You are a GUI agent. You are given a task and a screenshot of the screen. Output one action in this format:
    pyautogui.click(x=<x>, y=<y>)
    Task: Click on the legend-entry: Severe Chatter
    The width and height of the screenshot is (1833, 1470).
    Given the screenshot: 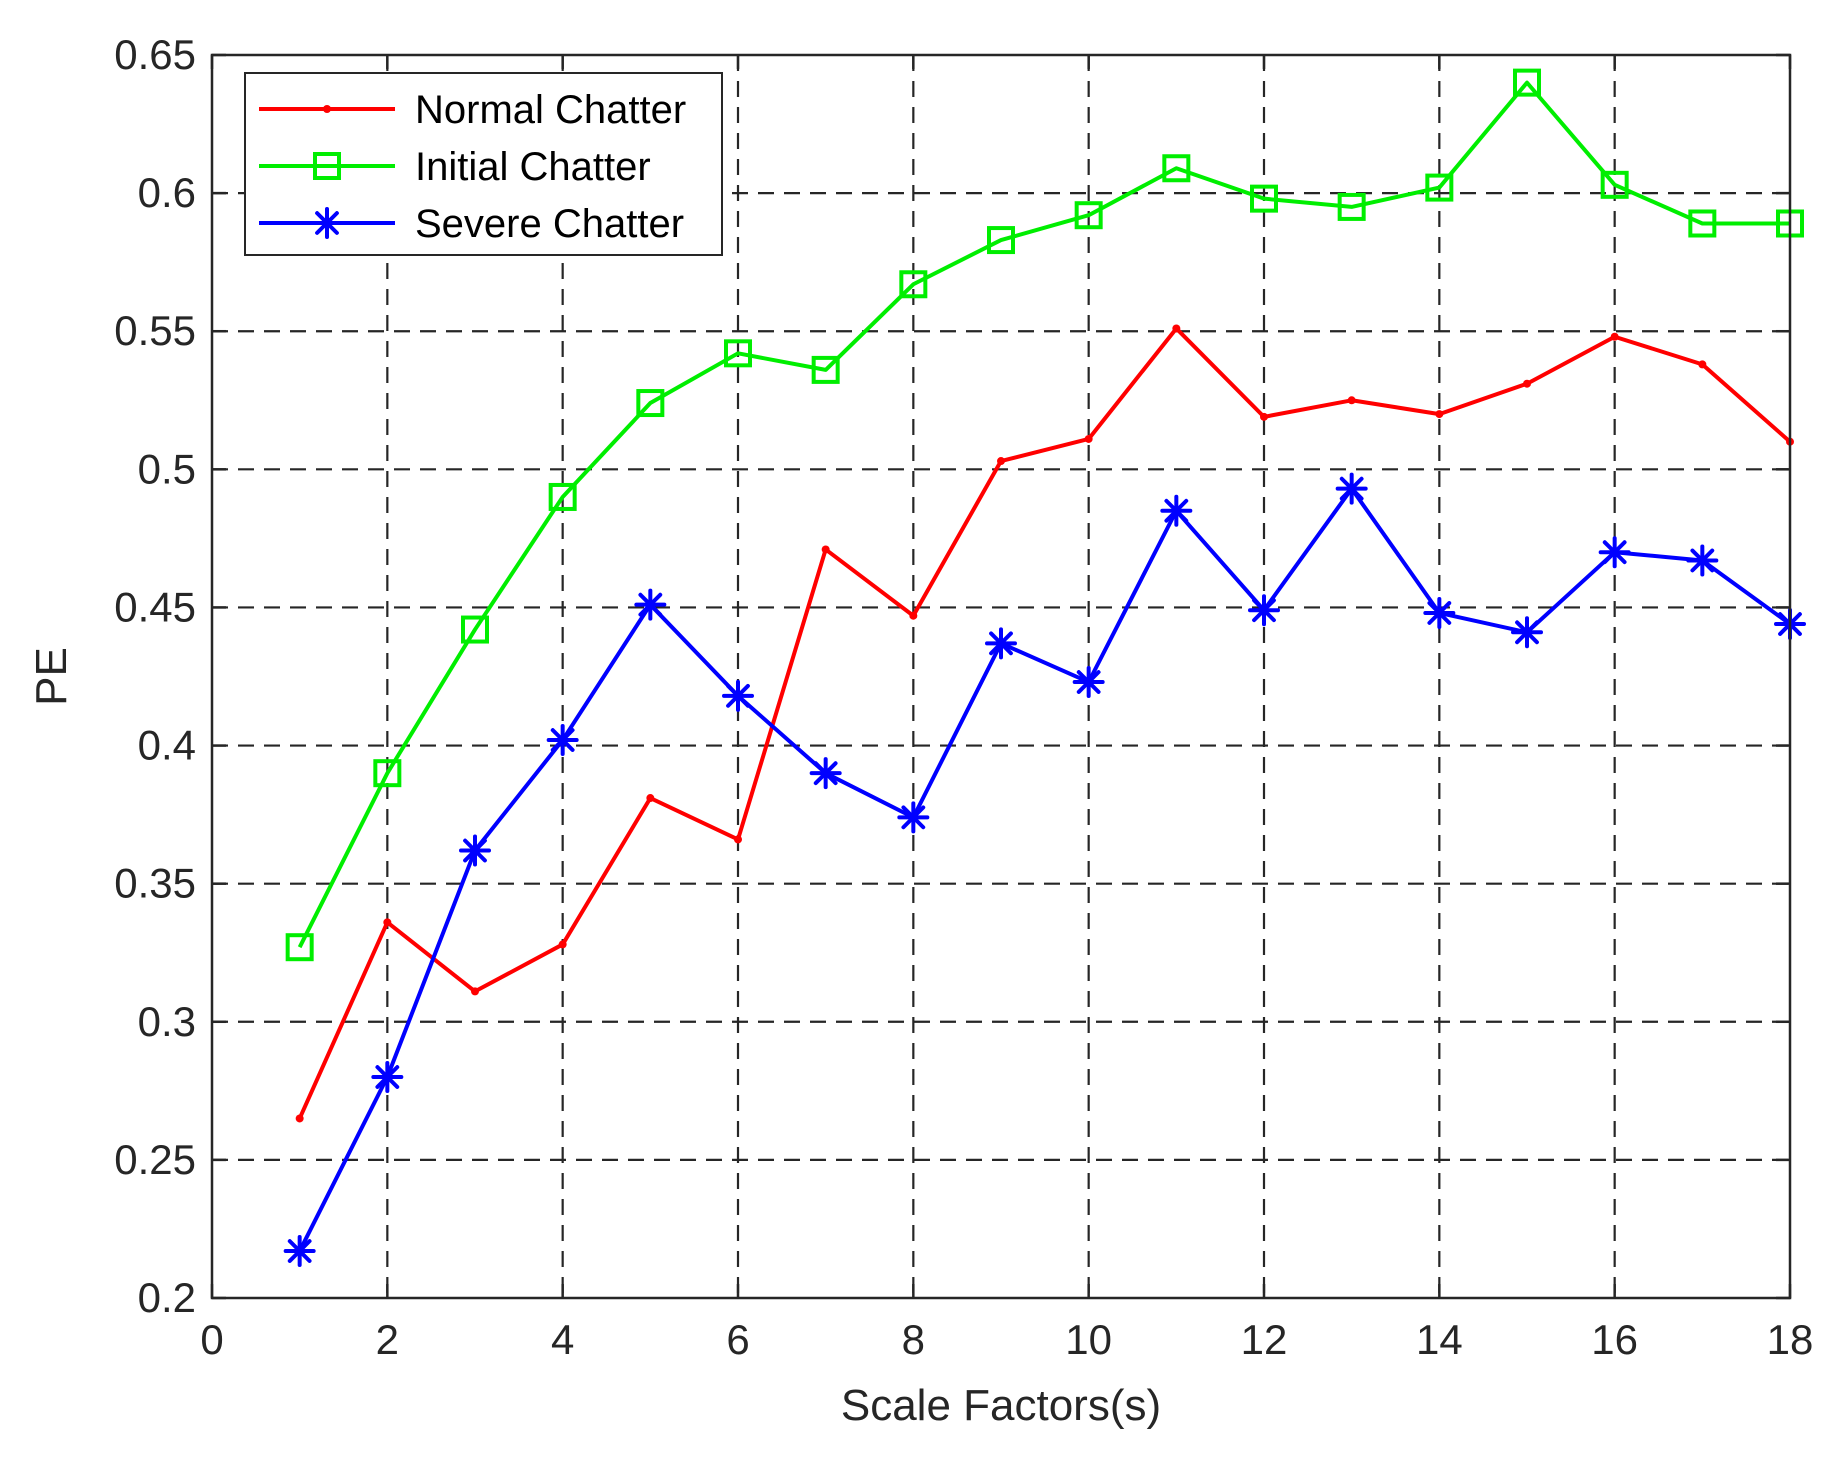 What is the action you would take?
    pyautogui.click(x=471, y=224)
    